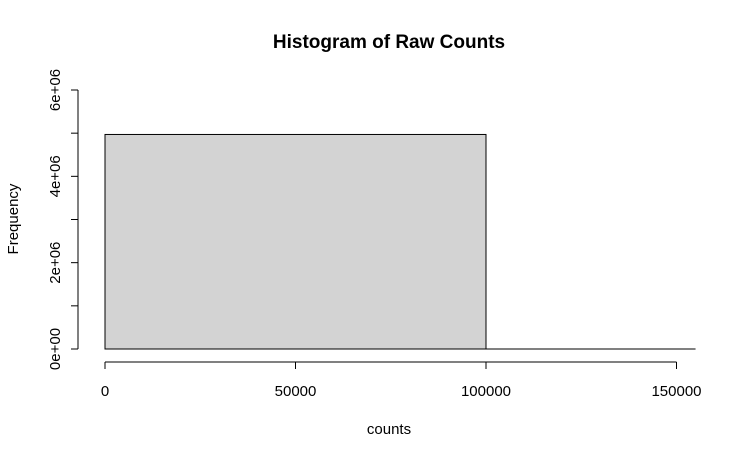  Describe the element at coordinates (676, 391) in the screenshot. I see `x-tick-label-3: 150000` at that location.